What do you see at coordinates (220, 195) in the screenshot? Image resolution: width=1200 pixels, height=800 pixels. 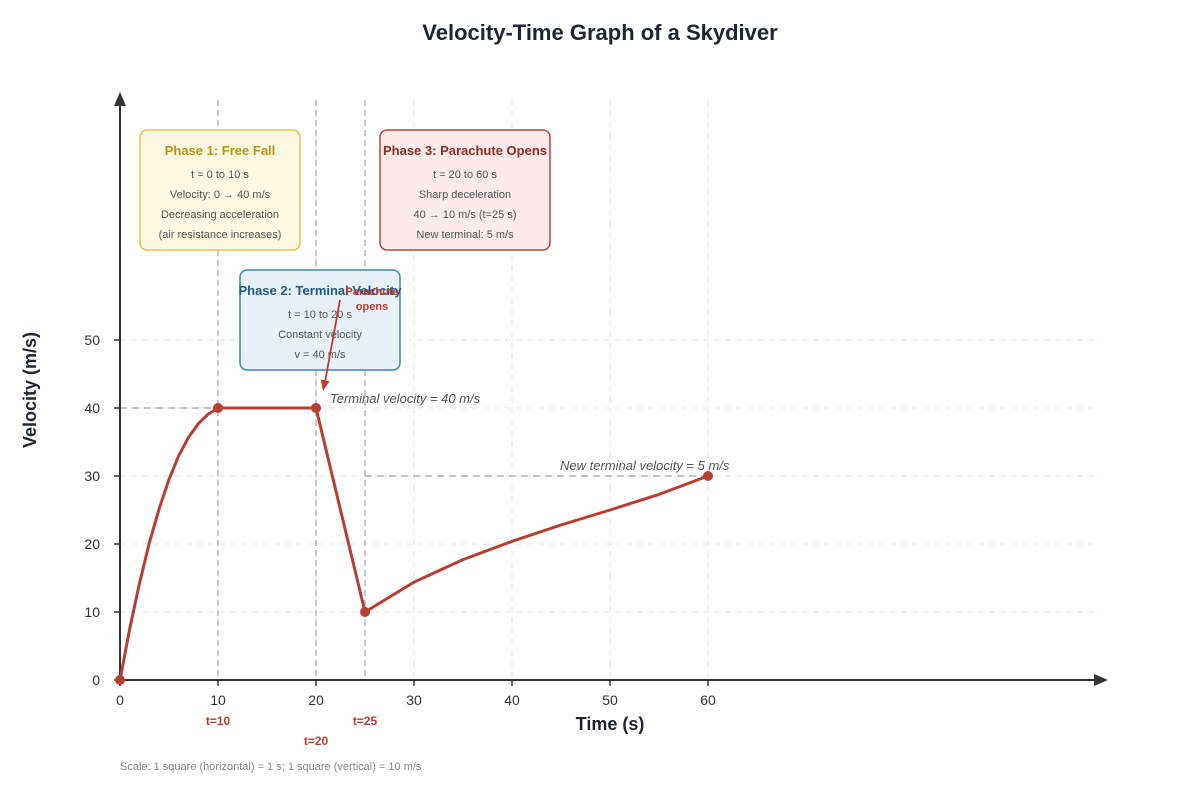 I see `phase-box-line: Velocity: 0 → 40 m/s` at bounding box center [220, 195].